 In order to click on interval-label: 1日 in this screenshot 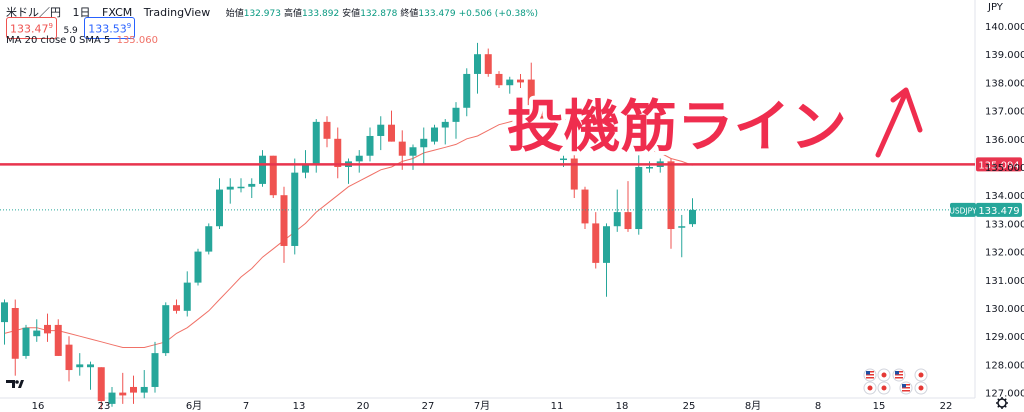, I will do `click(81, 12)`.